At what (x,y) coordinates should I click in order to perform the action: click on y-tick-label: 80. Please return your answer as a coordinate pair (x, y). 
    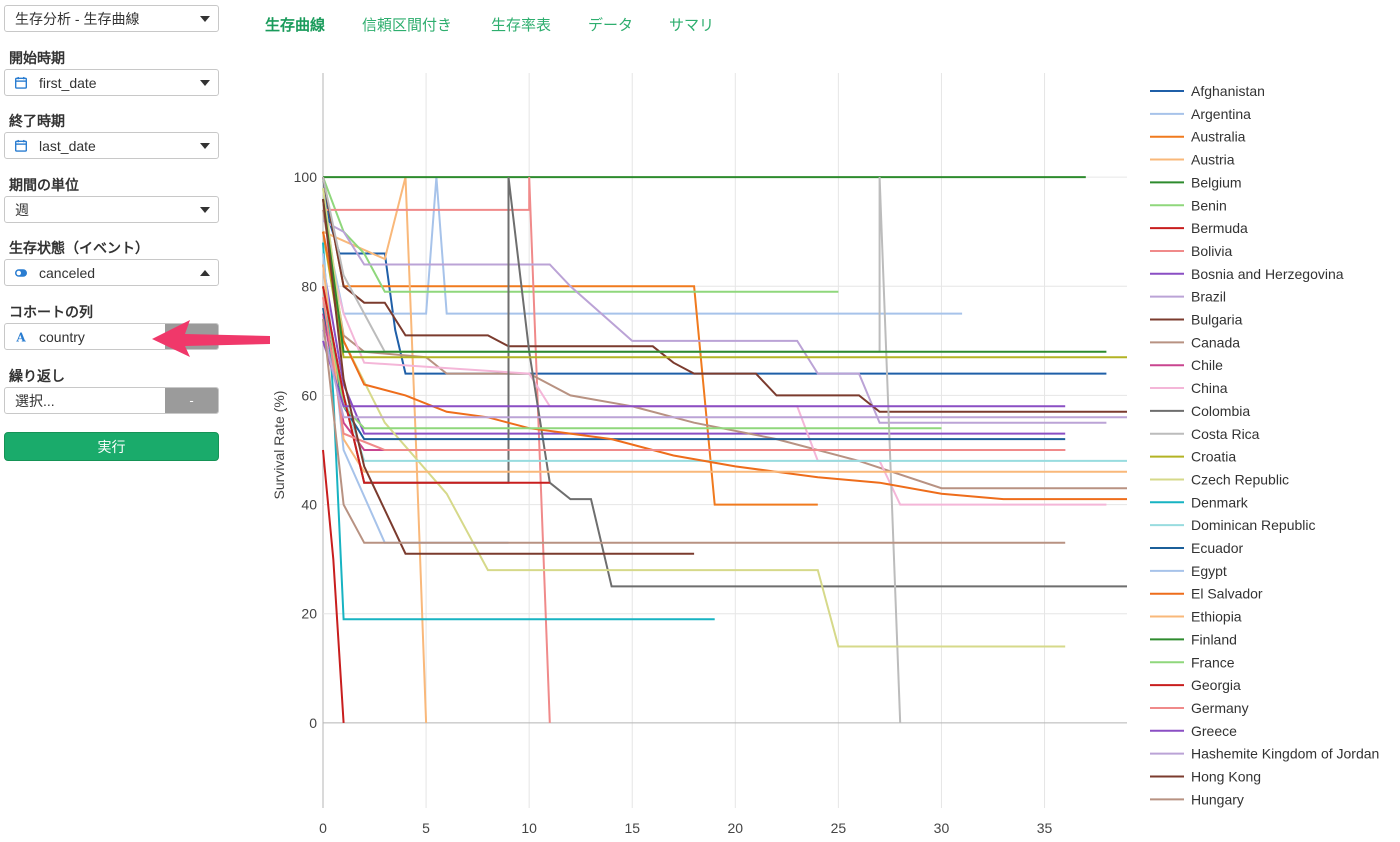
    Looking at the image, I should click on (309, 286).